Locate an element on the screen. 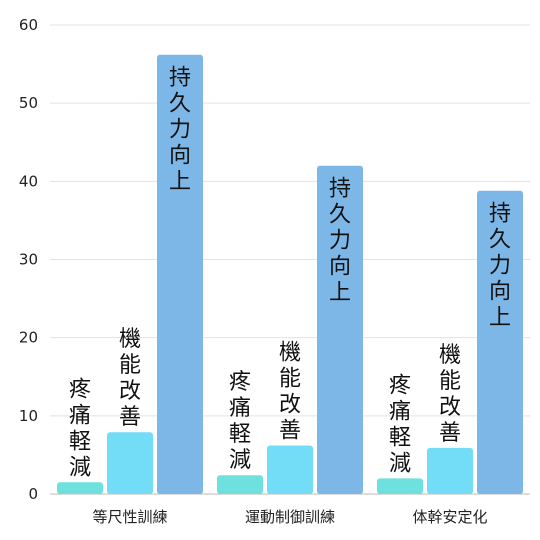 The width and height of the screenshot is (540, 540). x-axis-labels: 等尺性訓練 運動制御訓練 体幹安定化 is located at coordinates (289, 517).